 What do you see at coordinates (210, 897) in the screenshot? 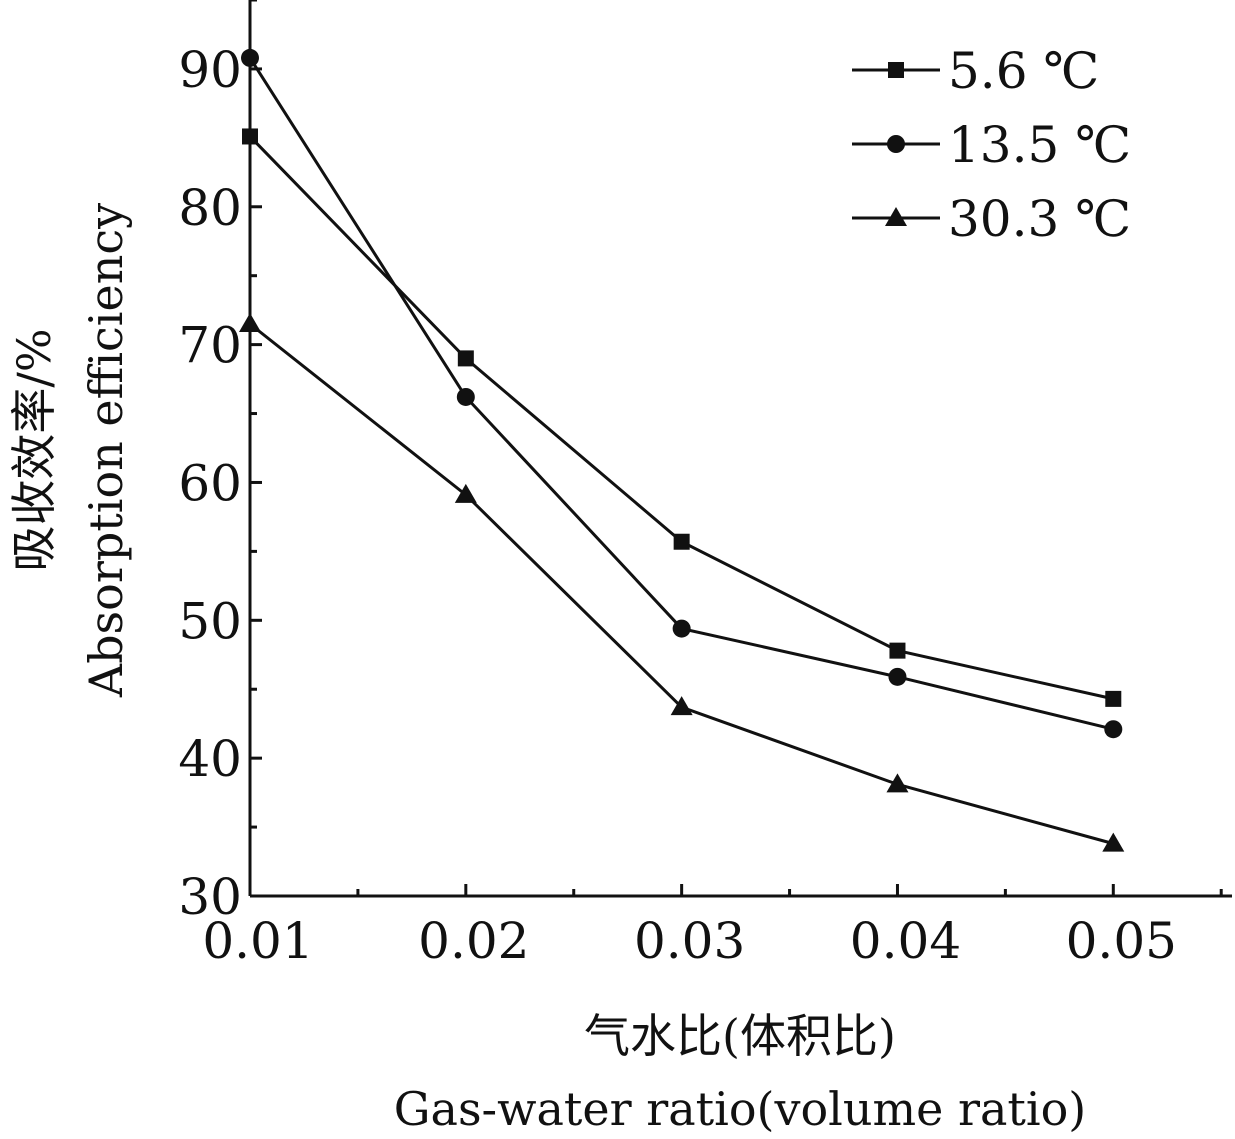
I see `y-tick-label: 30` at bounding box center [210, 897].